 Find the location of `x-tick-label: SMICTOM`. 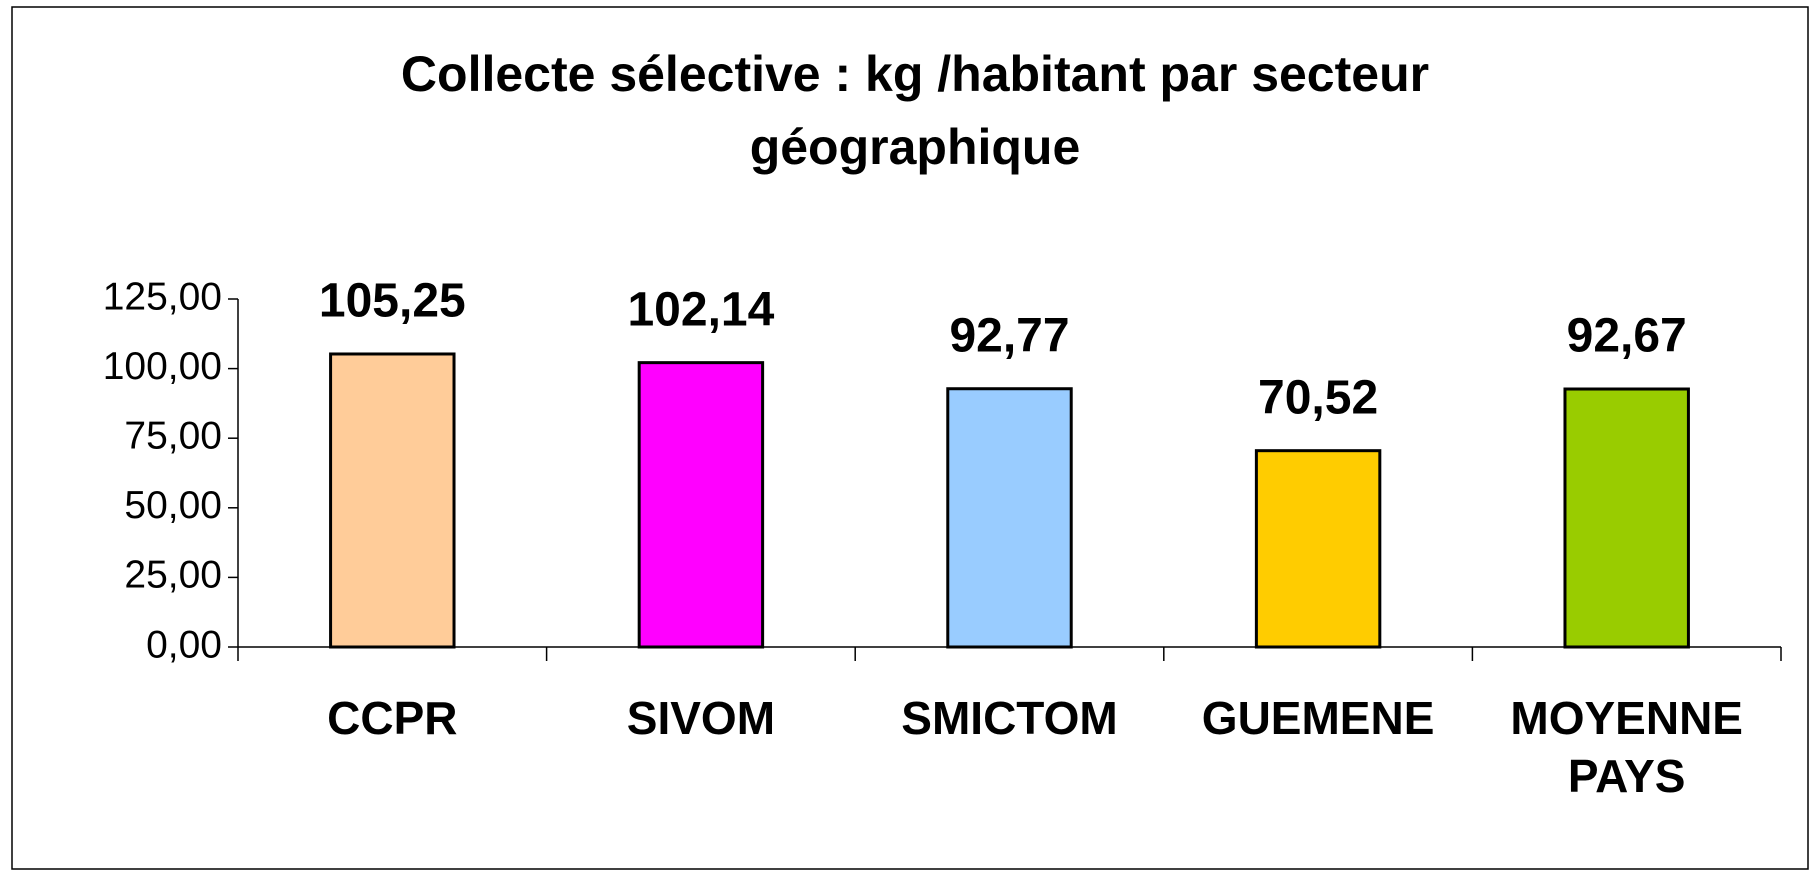

x-tick-label: SMICTOM is located at coordinates (1009, 718).